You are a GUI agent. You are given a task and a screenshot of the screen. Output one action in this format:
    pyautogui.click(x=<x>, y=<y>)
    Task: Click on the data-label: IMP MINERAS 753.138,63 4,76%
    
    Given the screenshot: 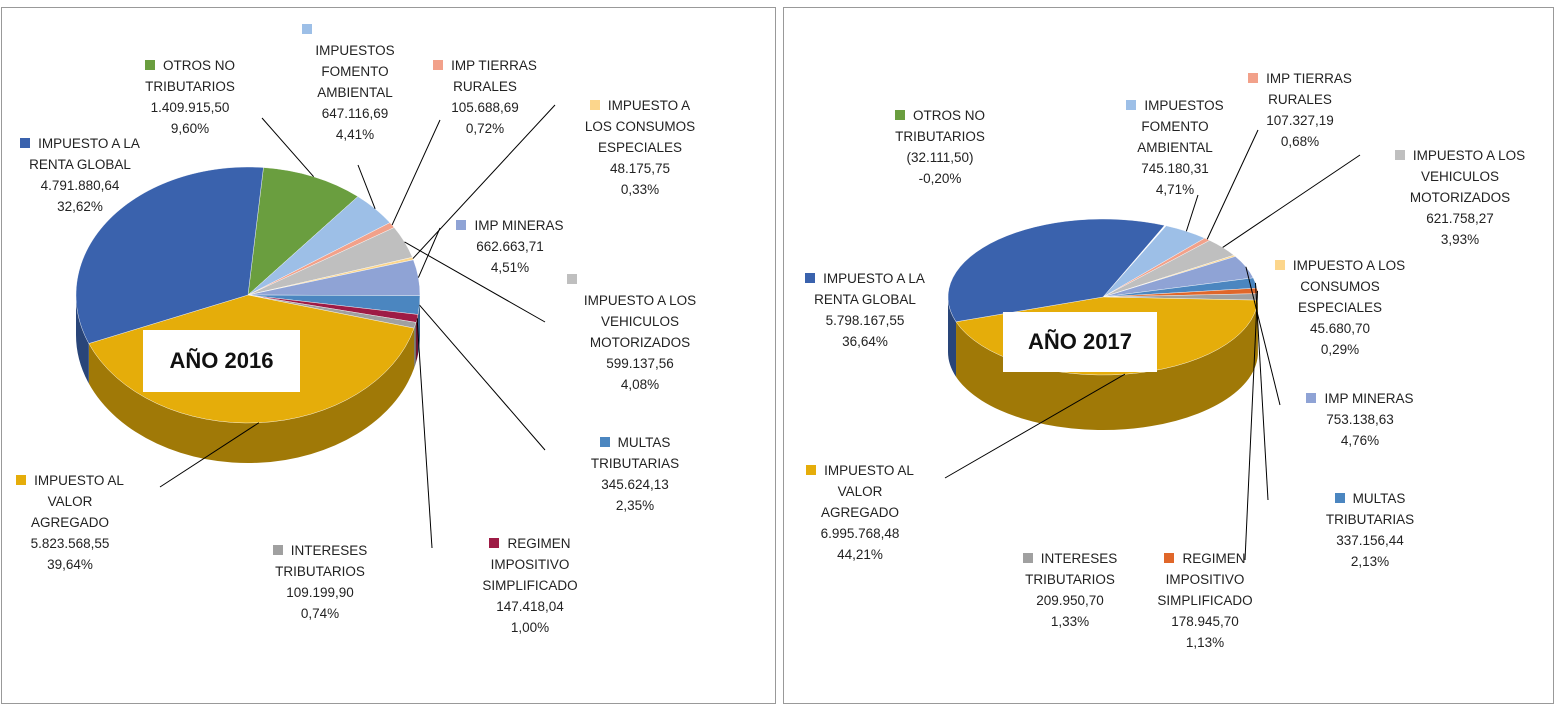 What is the action you would take?
    pyautogui.click(x=1360, y=419)
    